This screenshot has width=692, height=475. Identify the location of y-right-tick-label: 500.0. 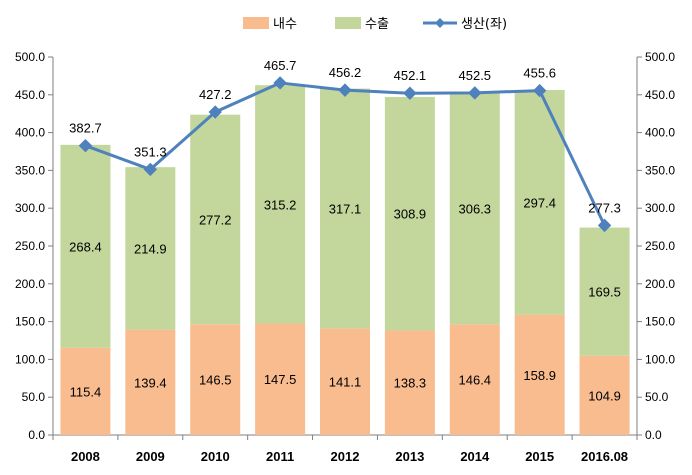
(660, 57).